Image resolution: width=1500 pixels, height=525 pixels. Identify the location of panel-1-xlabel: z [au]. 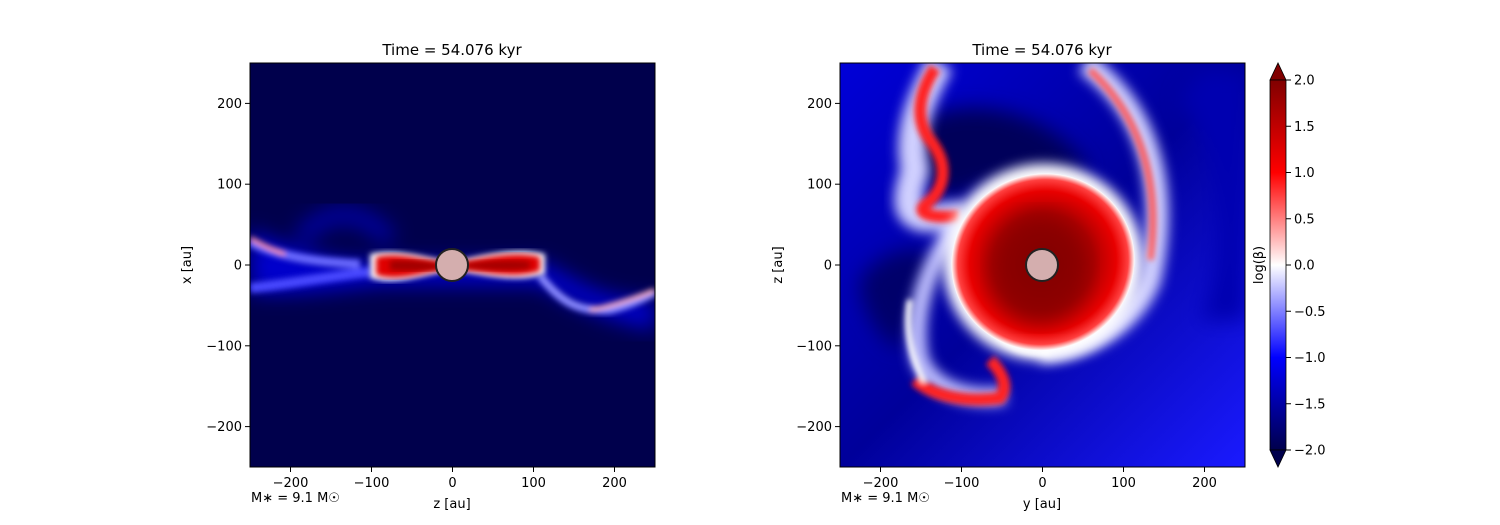
(451, 504).